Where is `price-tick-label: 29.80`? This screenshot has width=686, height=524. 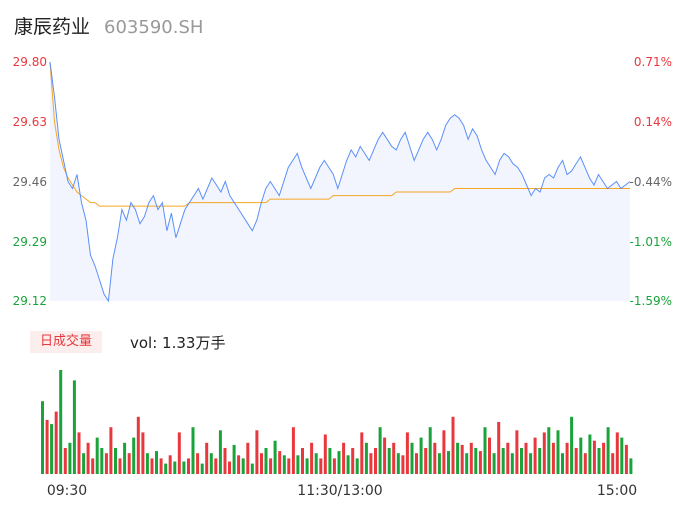
price-tick-label: 29.80 is located at coordinates (30, 62).